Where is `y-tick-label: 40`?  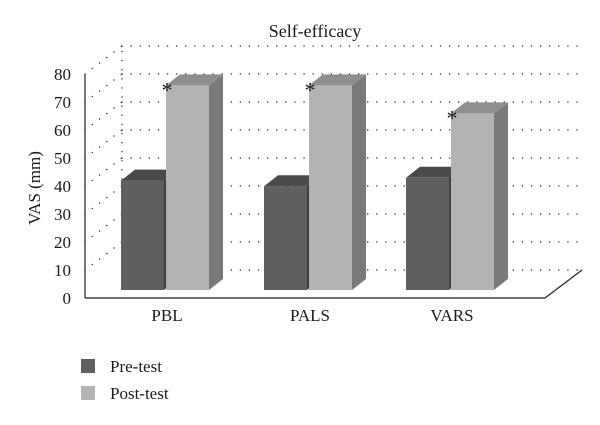 y-tick-label: 40 is located at coordinates (62, 186).